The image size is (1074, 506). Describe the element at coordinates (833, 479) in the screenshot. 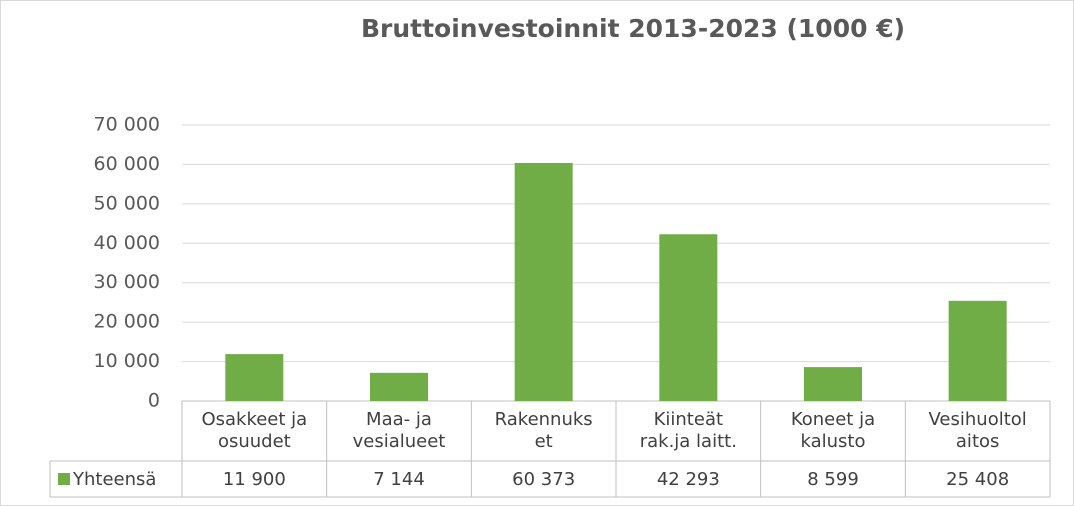

I see `table-value: 8 599` at that location.